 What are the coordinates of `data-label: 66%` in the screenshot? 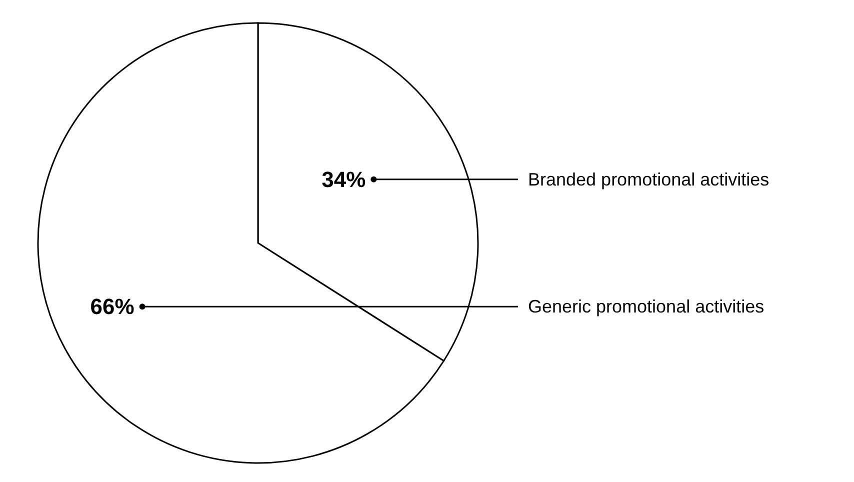 It's located at (112, 307).